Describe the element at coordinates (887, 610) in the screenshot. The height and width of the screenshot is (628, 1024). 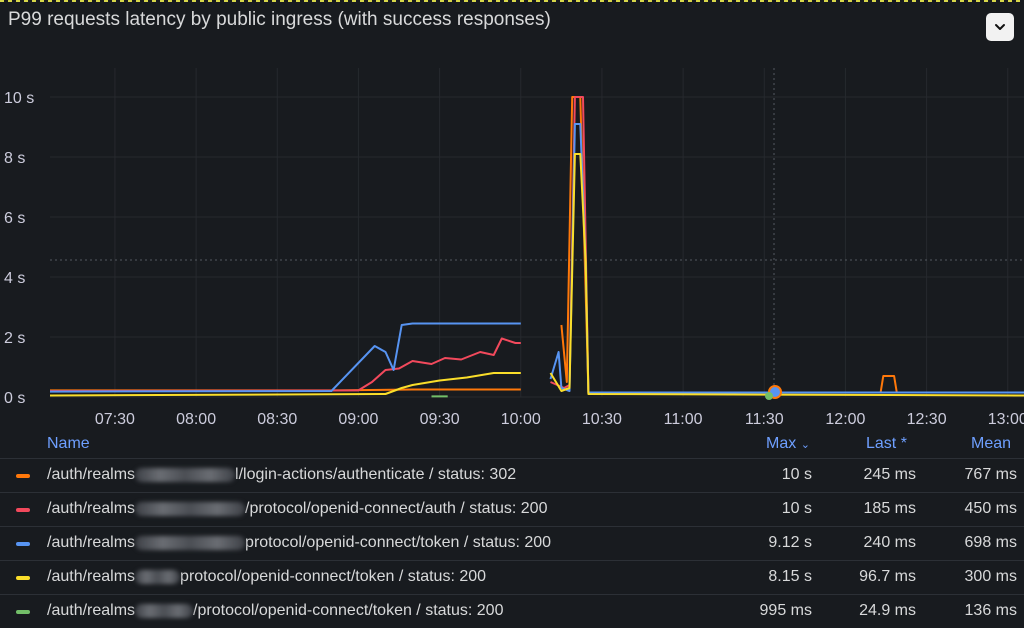
I see `legend-last-value: 24.9 ms` at that location.